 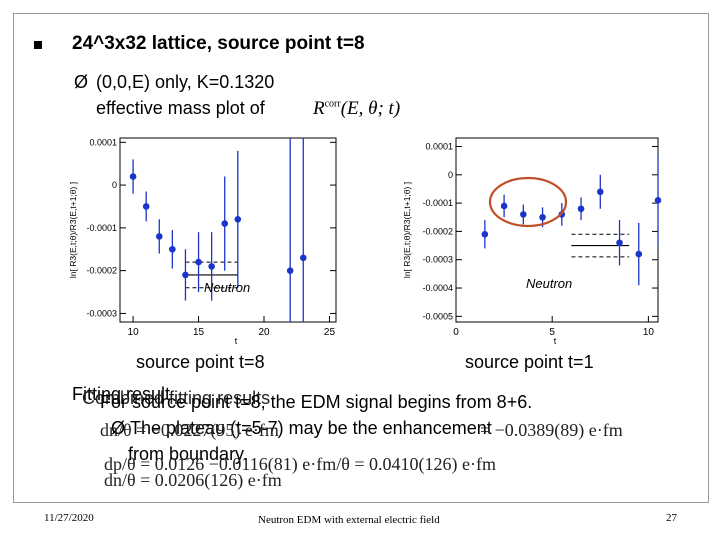 I want to click on x-tick-label: 20, so click(x=264, y=332).